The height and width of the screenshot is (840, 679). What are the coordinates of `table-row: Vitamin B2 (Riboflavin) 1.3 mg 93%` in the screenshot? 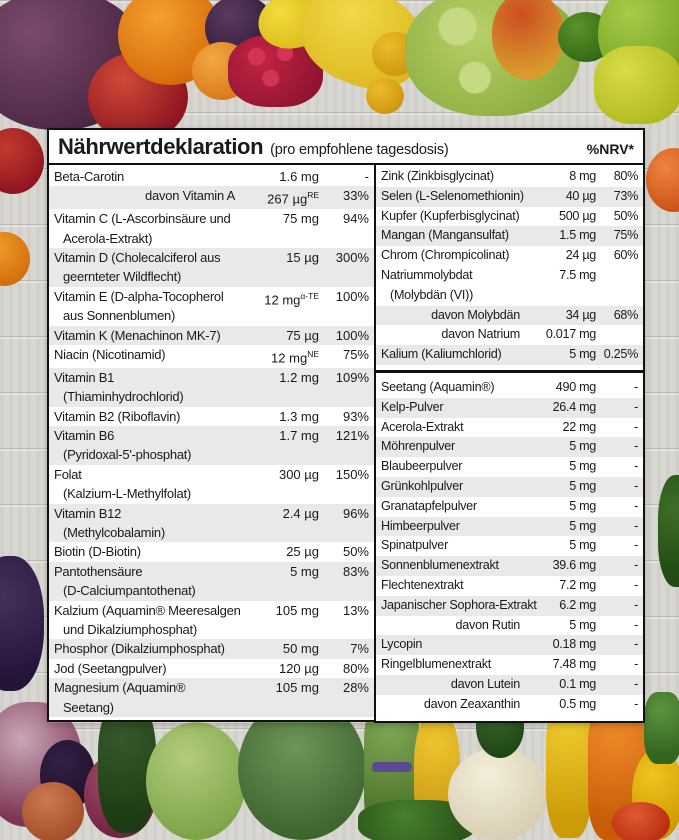 It's located at (211, 416).